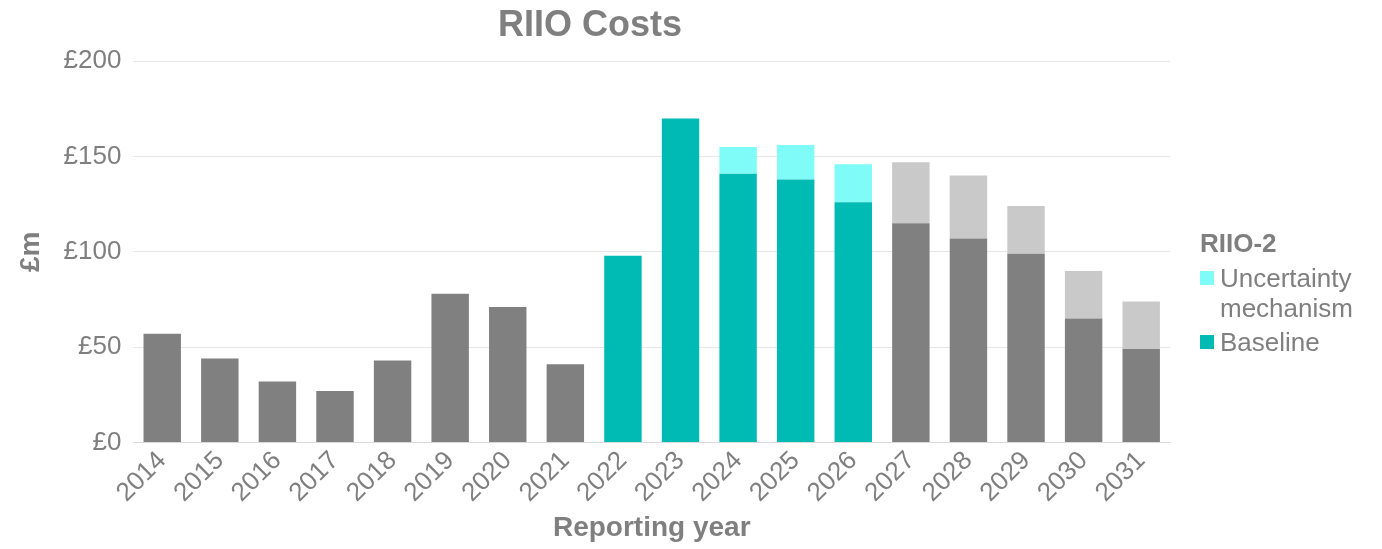  What do you see at coordinates (107, 440) in the screenshot?
I see `y-tick-label: £0` at bounding box center [107, 440].